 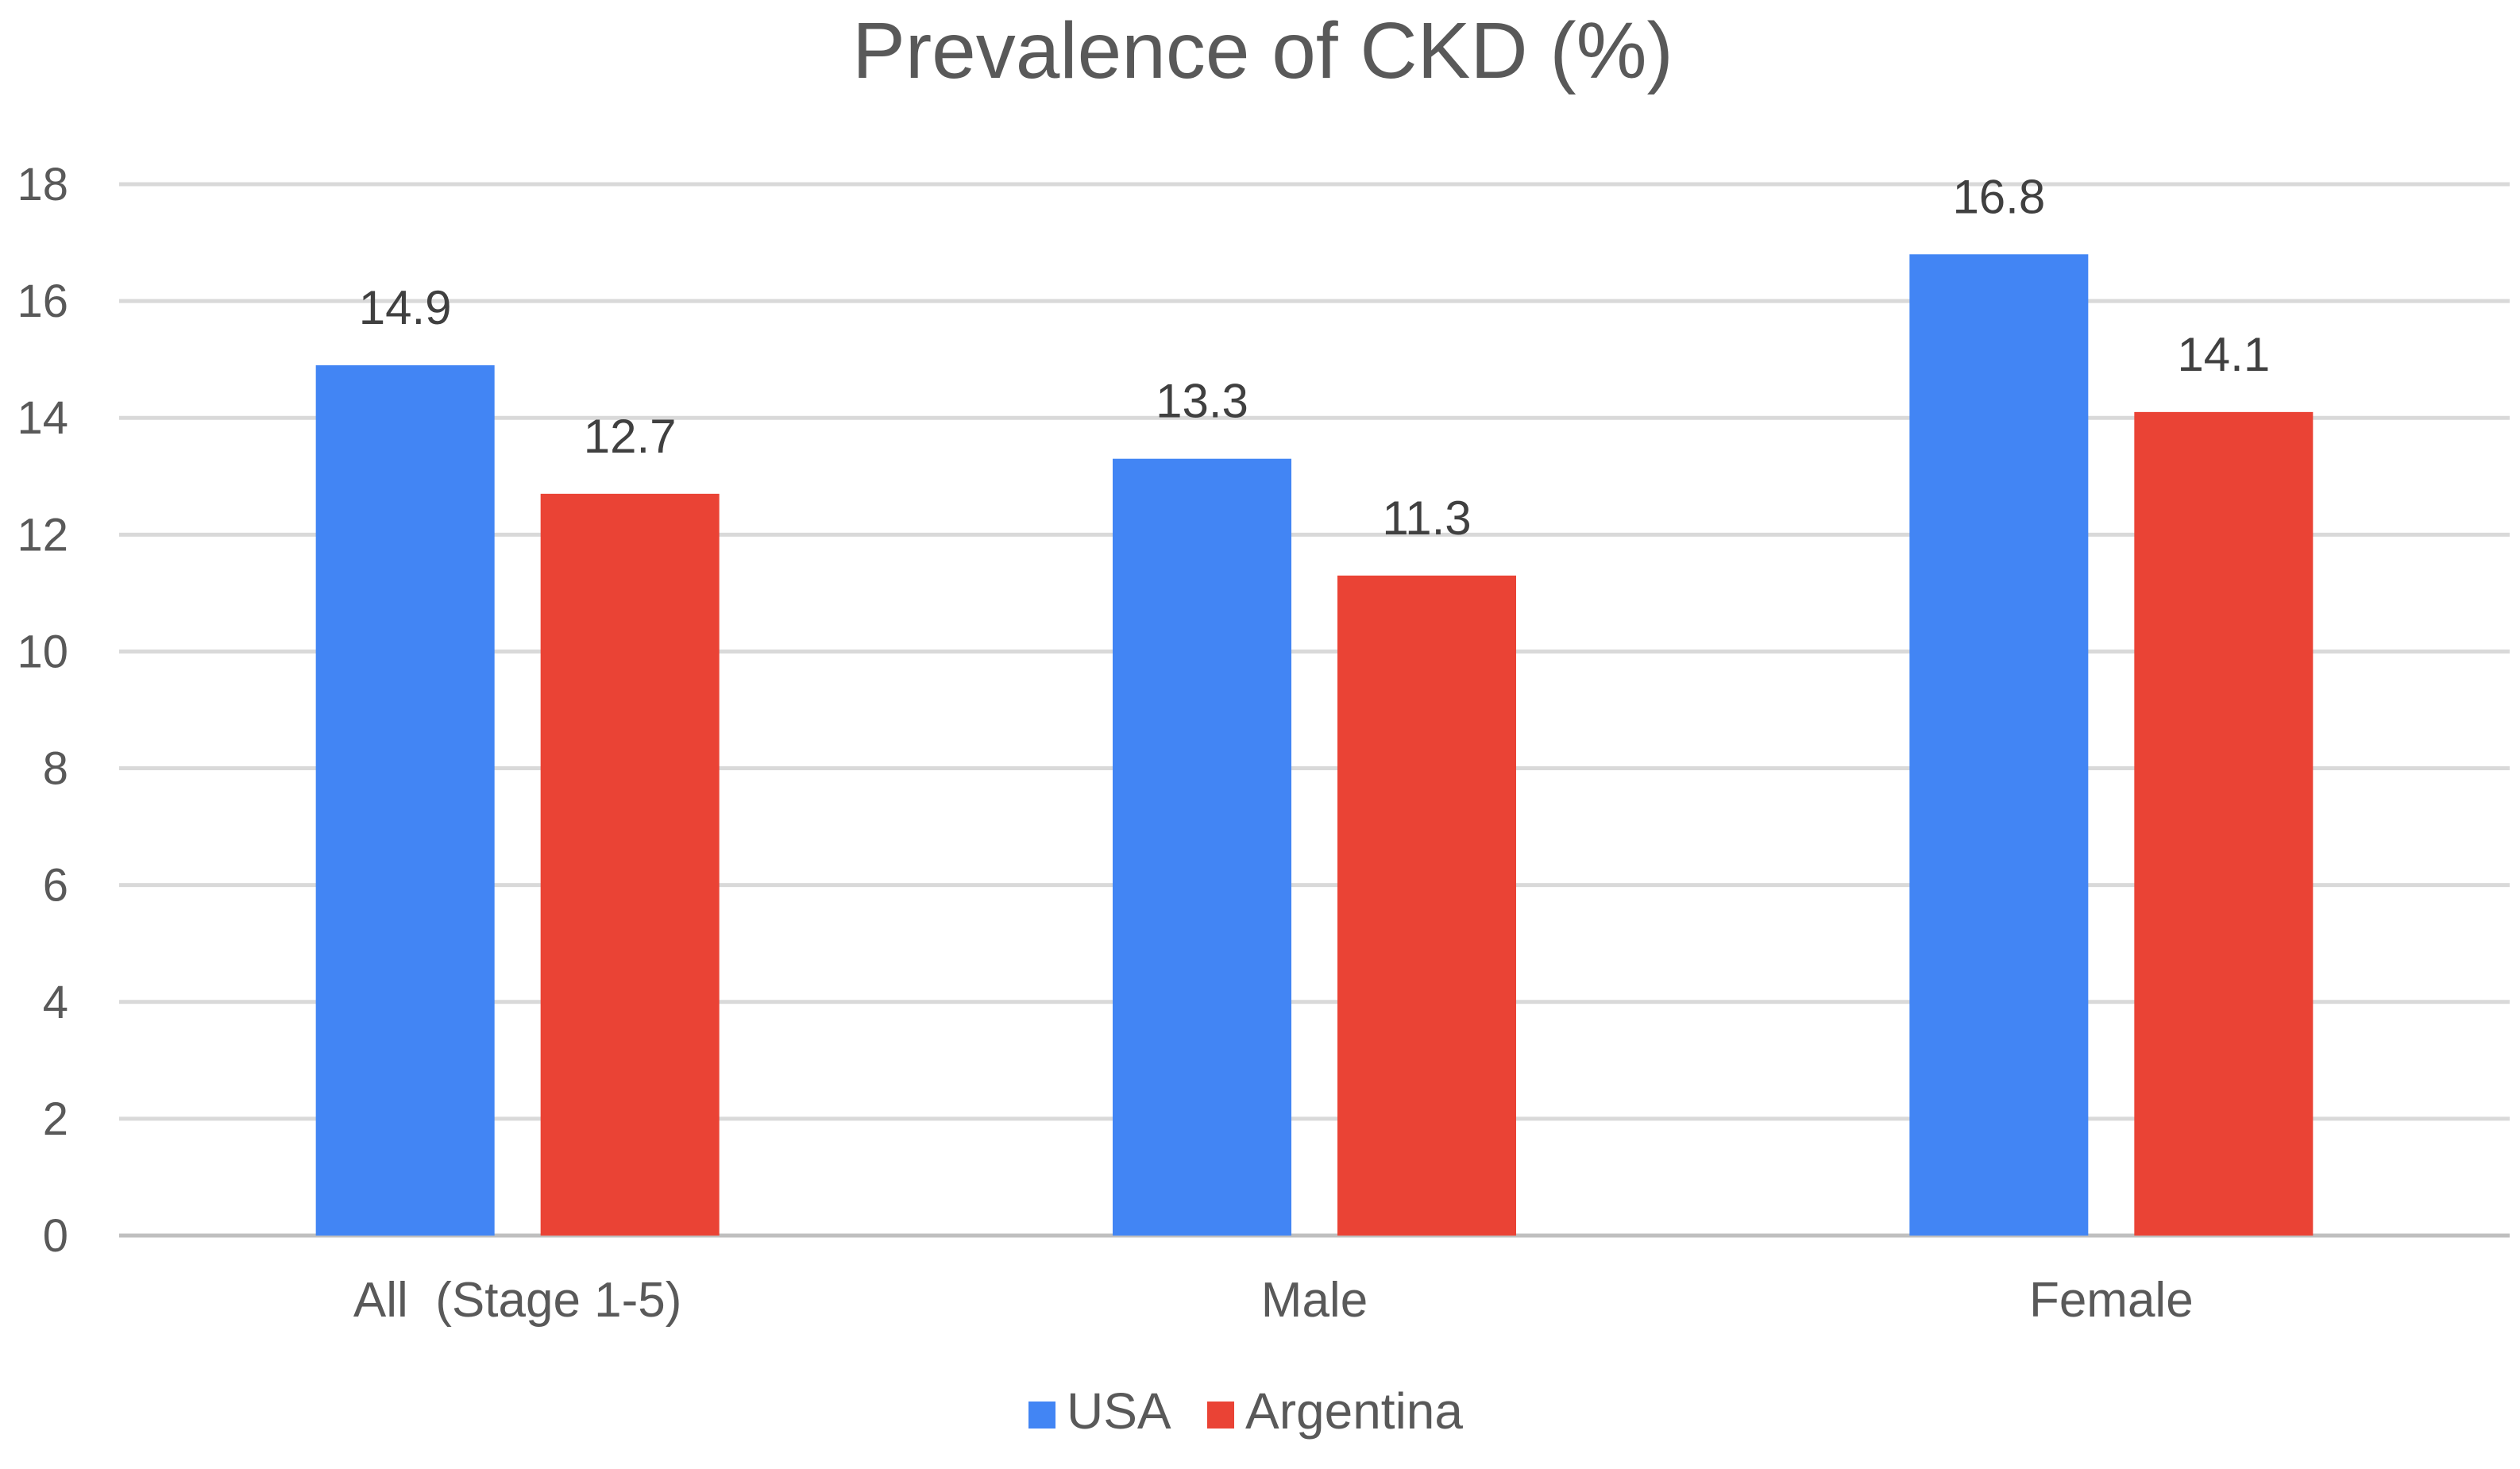 I want to click on x-axis-category-labels: All (Stage 1-5) Male Female, so click(x=1273, y=1300).